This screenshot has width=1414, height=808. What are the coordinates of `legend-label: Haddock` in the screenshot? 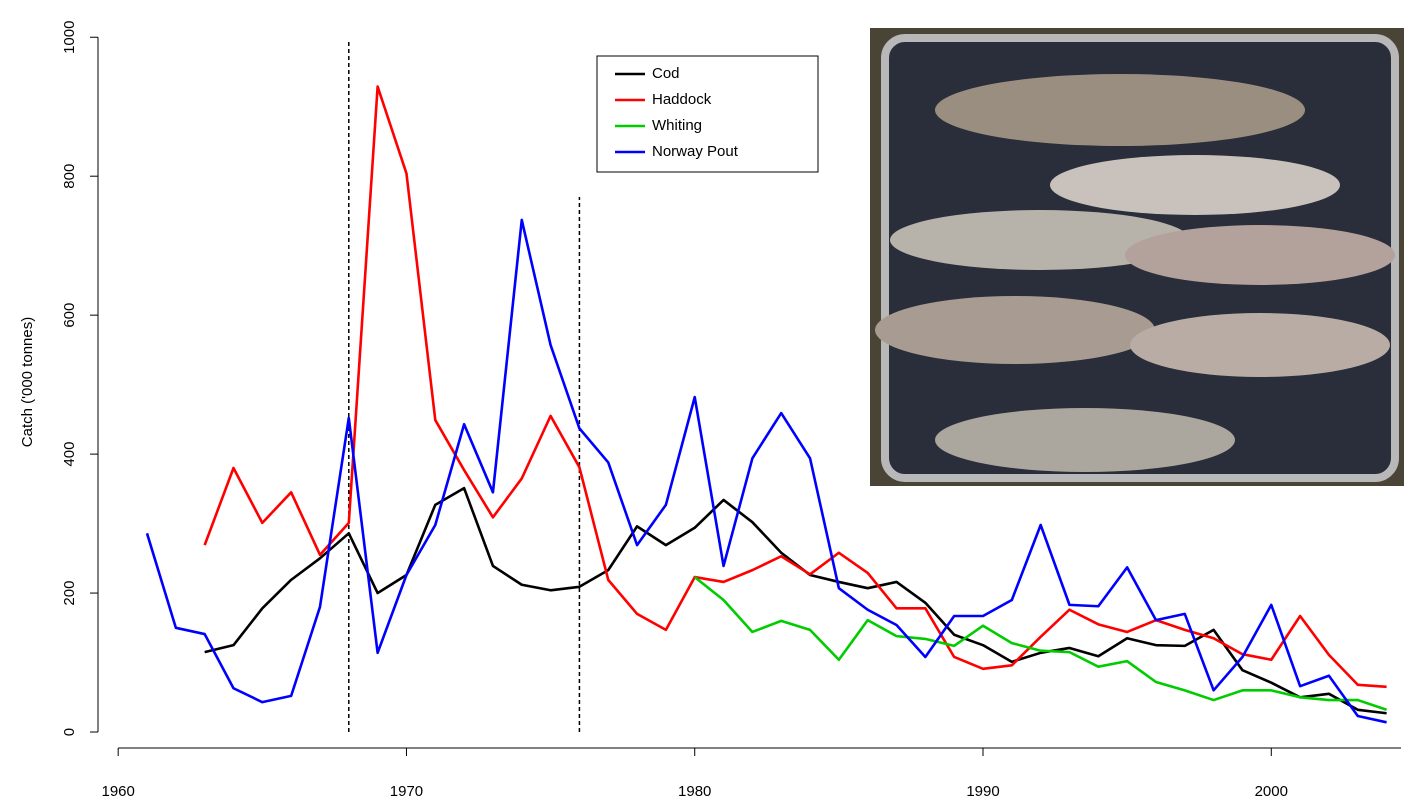 It's located at (682, 99).